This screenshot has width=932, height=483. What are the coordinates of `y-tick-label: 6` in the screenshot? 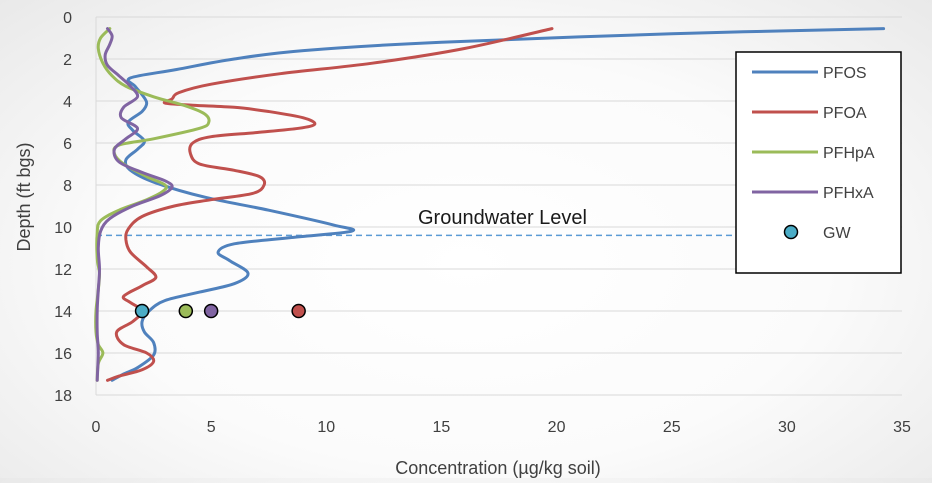 It's located at (67, 144).